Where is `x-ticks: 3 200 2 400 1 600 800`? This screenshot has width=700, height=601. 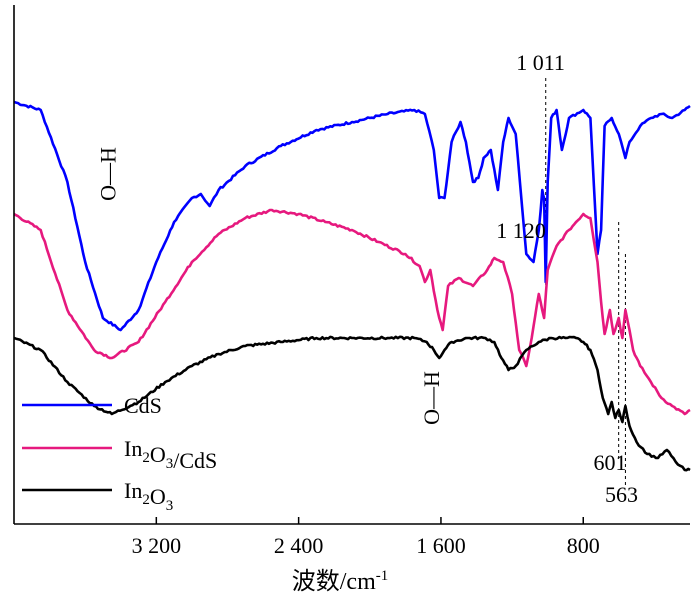 x-ticks: 3 200 2 400 1 600 800 is located at coordinates (366, 537).